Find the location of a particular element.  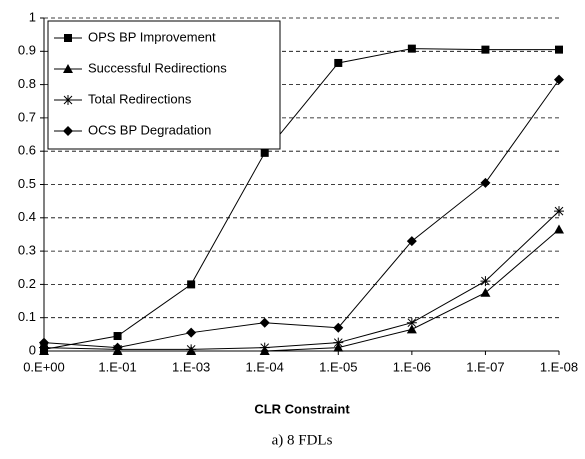

y-tick-label: 0.2 is located at coordinates (27, 283).